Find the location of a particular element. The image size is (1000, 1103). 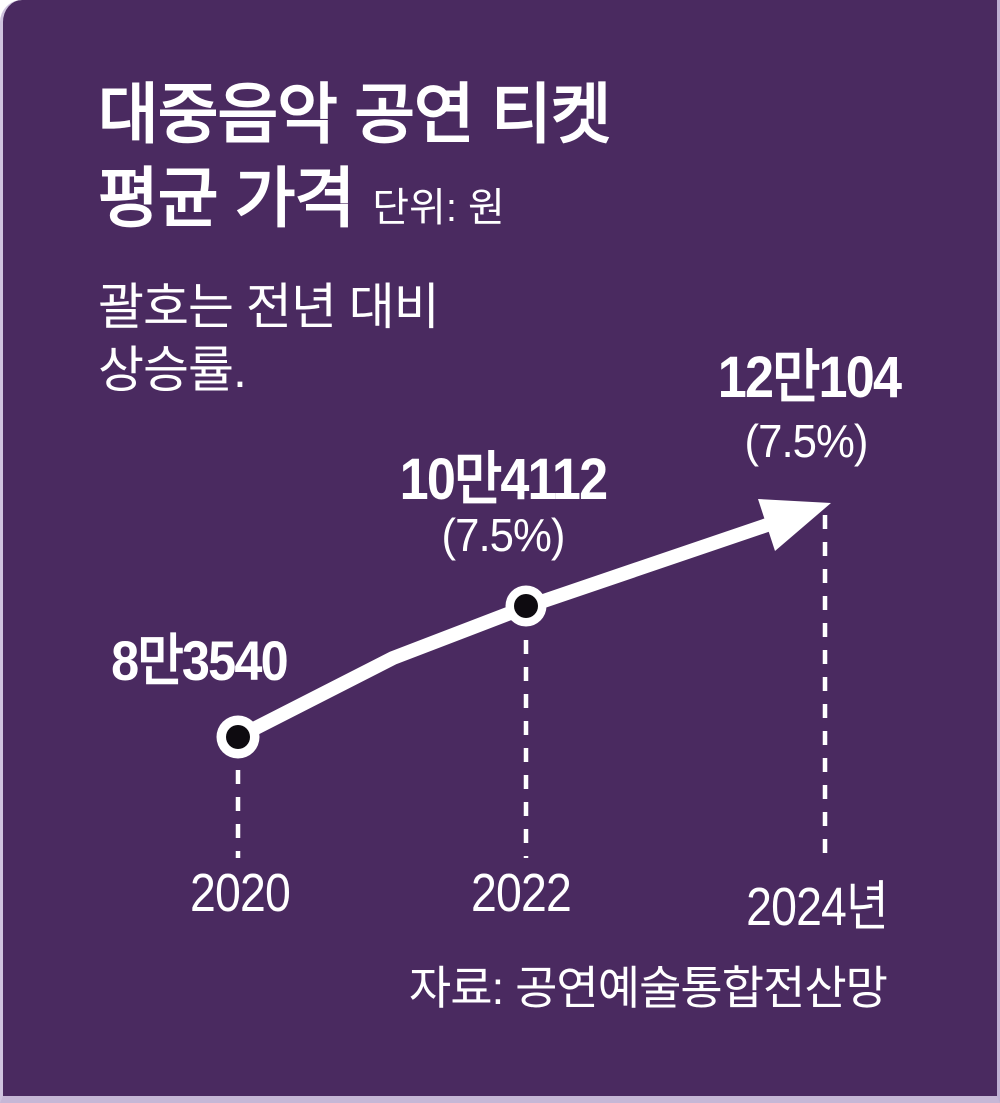

trend-line is located at coordinates (502, 631).